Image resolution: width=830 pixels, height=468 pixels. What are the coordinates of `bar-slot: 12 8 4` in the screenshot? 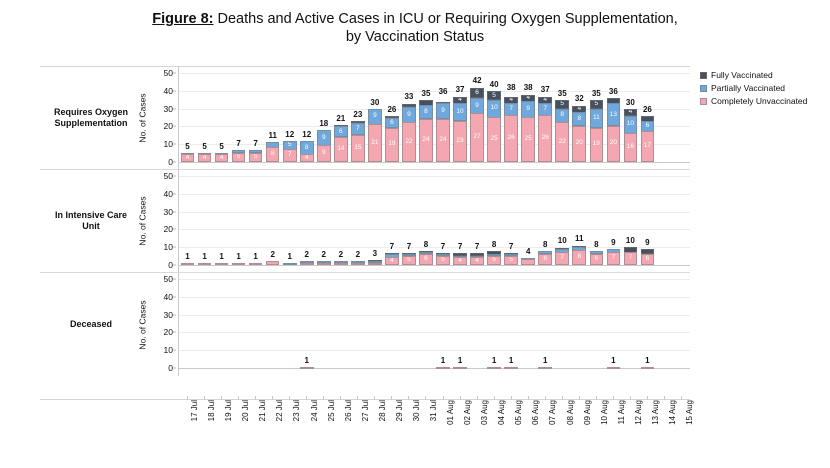 It's located at (306, 118).